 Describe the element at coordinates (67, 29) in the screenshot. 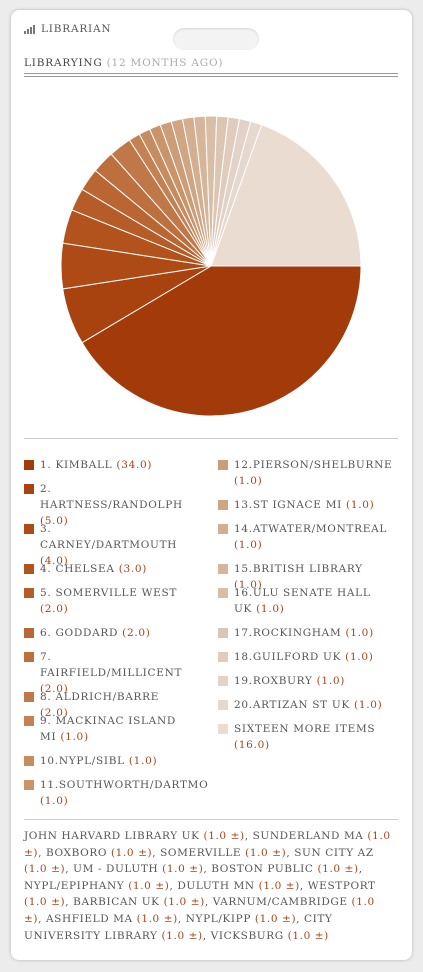

I see `app-header: LIBRARIAN` at that location.